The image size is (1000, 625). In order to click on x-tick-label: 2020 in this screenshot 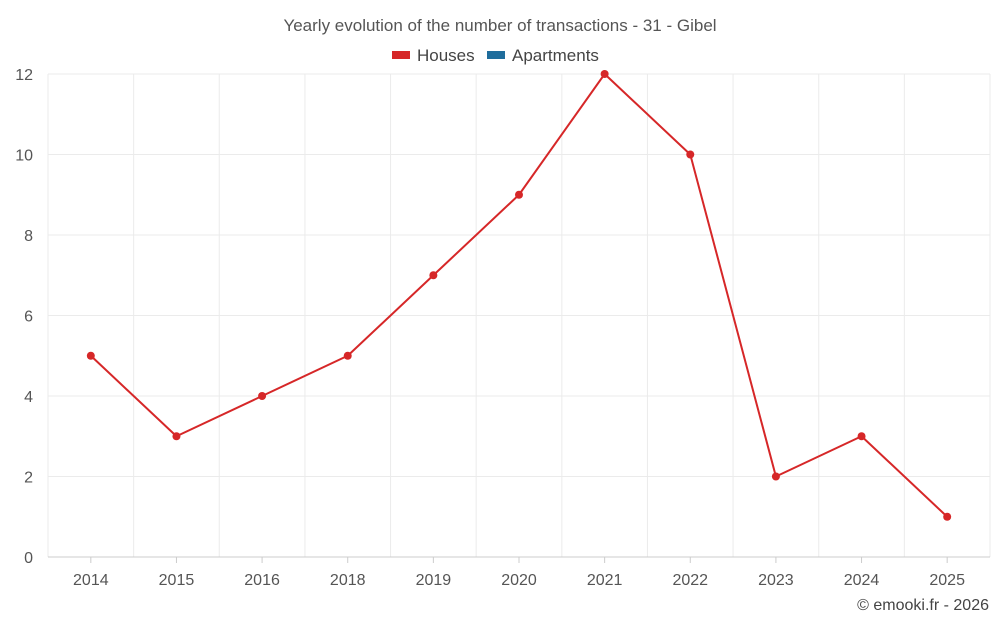, I will do `click(519, 580)`.